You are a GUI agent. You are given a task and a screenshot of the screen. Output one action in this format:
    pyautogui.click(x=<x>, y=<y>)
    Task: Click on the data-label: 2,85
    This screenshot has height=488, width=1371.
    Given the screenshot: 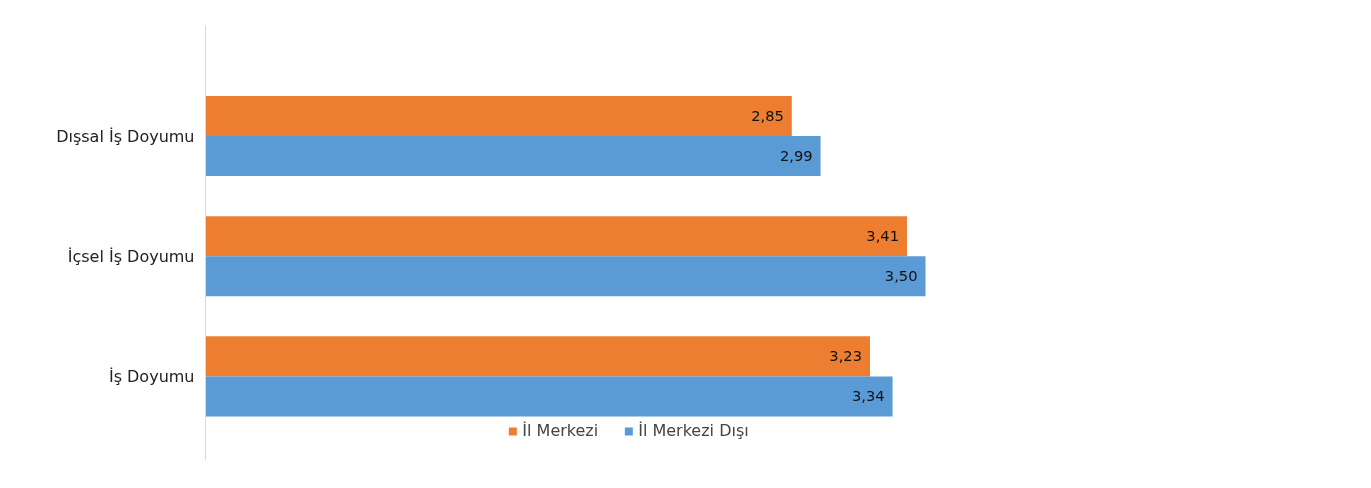 What is the action you would take?
    pyautogui.click(x=767, y=116)
    